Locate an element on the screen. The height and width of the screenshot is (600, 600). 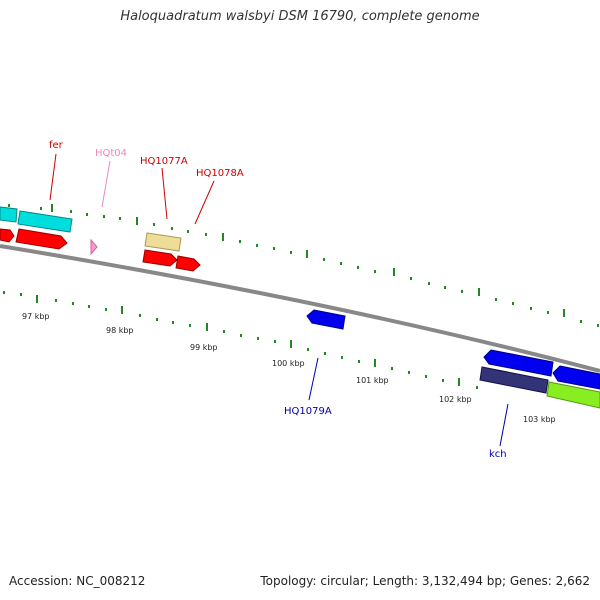
accession-text: Accession: NC_008212 is located at coordinates (77, 581).